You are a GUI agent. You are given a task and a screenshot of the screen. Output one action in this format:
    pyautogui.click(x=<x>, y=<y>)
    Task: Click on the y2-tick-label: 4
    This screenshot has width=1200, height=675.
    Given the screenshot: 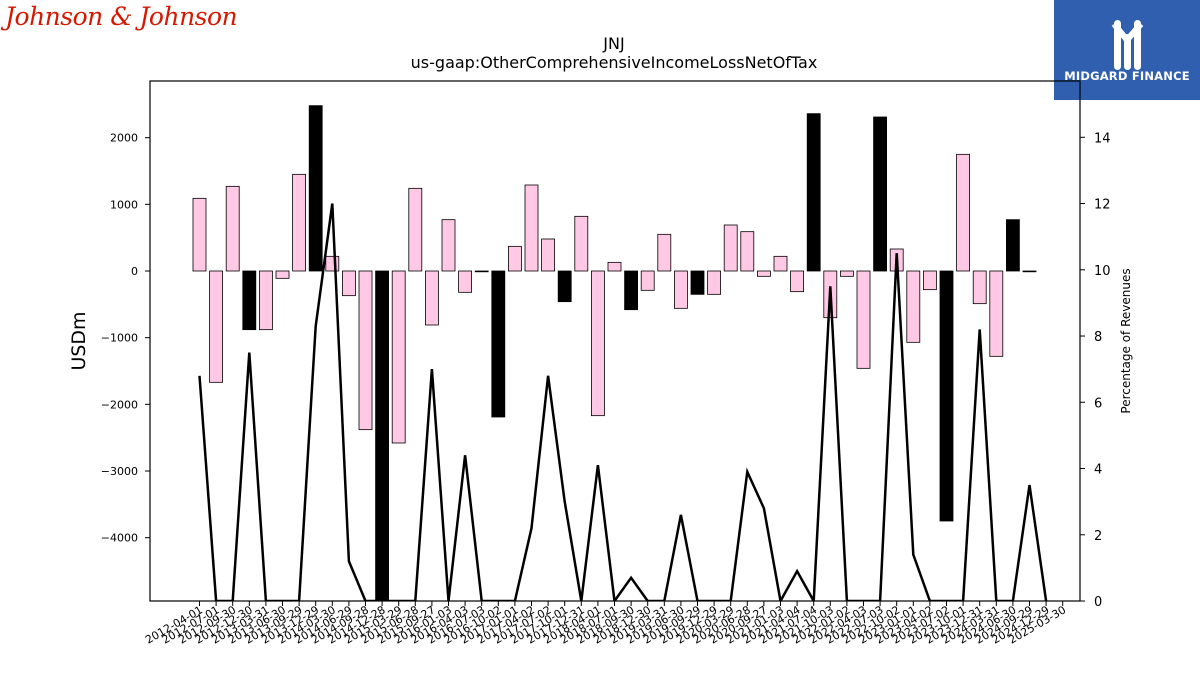 What is the action you would take?
    pyautogui.click(x=1098, y=470)
    